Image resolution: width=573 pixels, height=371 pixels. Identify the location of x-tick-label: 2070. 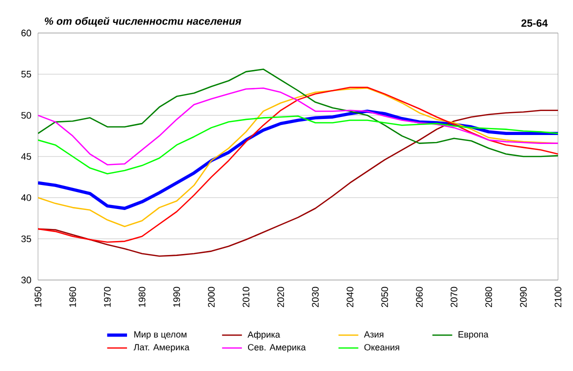
(454, 297).